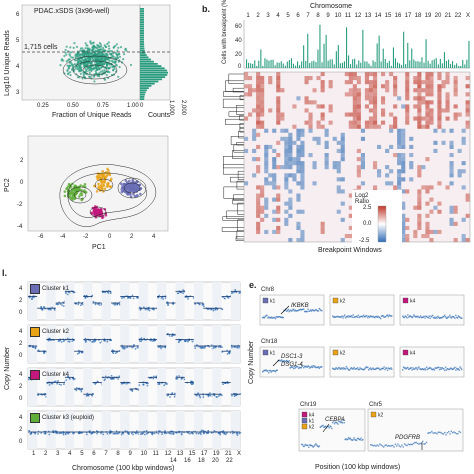  Describe the element at coordinates (99, 247) in the screenshot. I see `panel-c-xlabel: PC1` at that location.